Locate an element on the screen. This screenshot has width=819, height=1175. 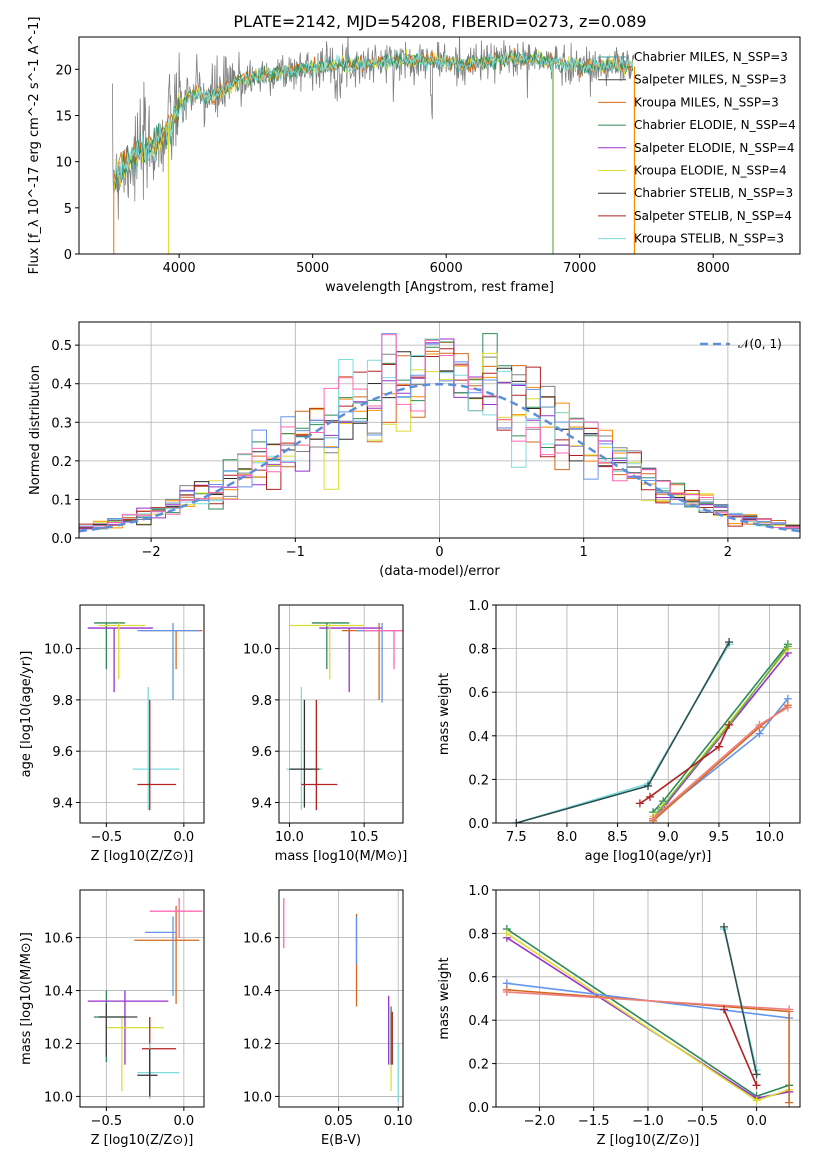
x-axis-label: wavelength [Angstrom, rest frame] is located at coordinates (439, 287).